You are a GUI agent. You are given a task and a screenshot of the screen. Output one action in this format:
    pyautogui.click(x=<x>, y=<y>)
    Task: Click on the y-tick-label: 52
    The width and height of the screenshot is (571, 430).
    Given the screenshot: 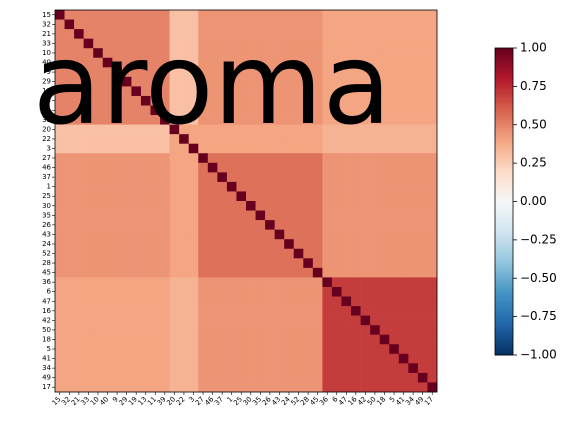 What is the action you would take?
    pyautogui.click(x=46, y=254)
    